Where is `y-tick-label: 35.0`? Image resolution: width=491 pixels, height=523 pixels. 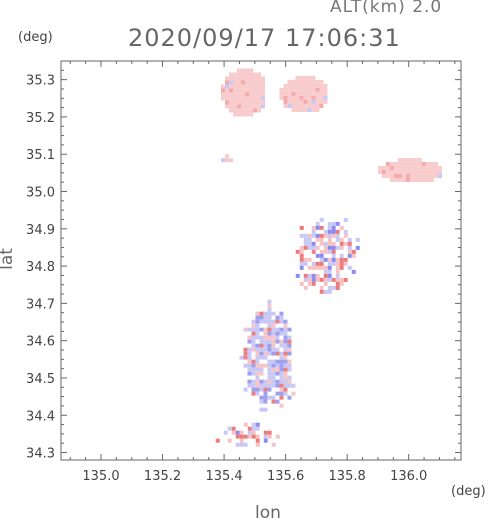
y-tick-label: 35.0 is located at coordinates (40, 193).